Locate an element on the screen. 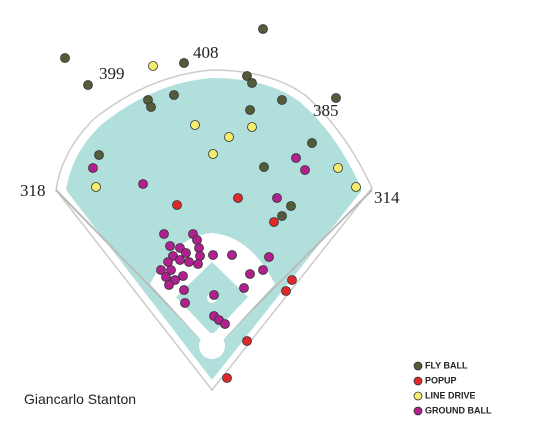 This screenshot has height=425, width=552. distance-label: 408 is located at coordinates (206, 52).